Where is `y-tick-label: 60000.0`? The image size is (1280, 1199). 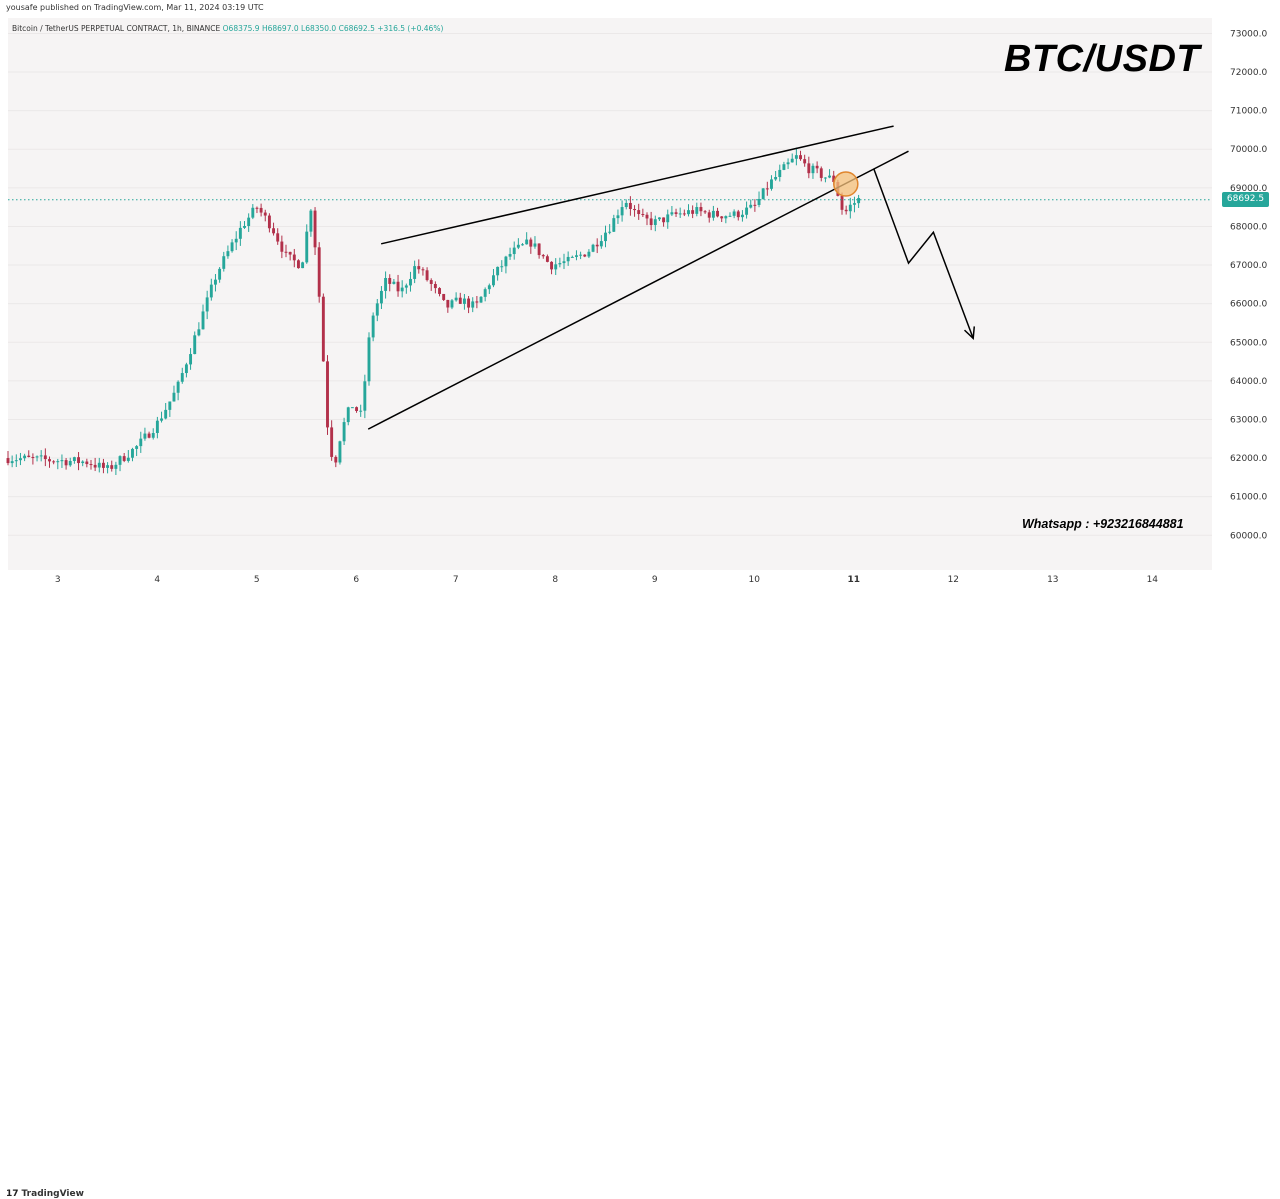 y-tick-label: 60000.0 is located at coordinates (1248, 536).